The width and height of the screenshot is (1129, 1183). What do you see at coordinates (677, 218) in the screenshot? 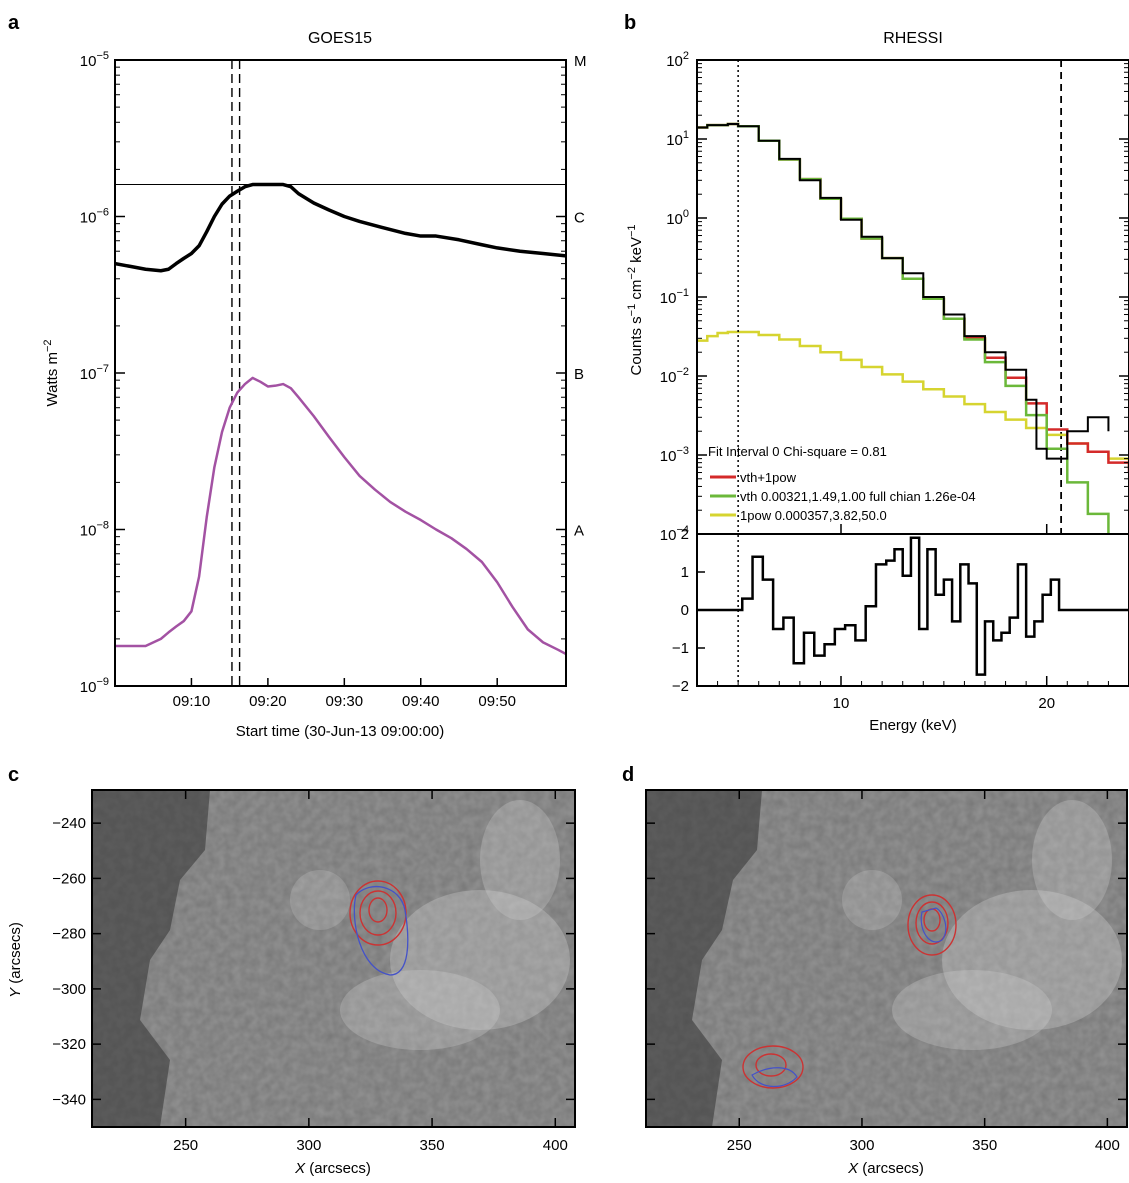
I see `y-tick-label-b-2: 10⁰` at bounding box center [677, 218].